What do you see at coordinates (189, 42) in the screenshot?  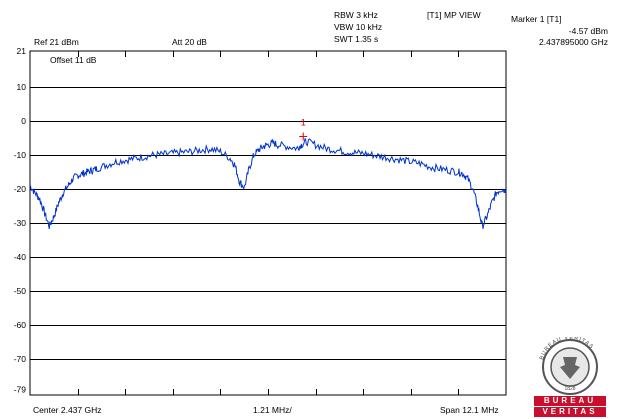 I see `attenuation: Att 20 dB` at bounding box center [189, 42].